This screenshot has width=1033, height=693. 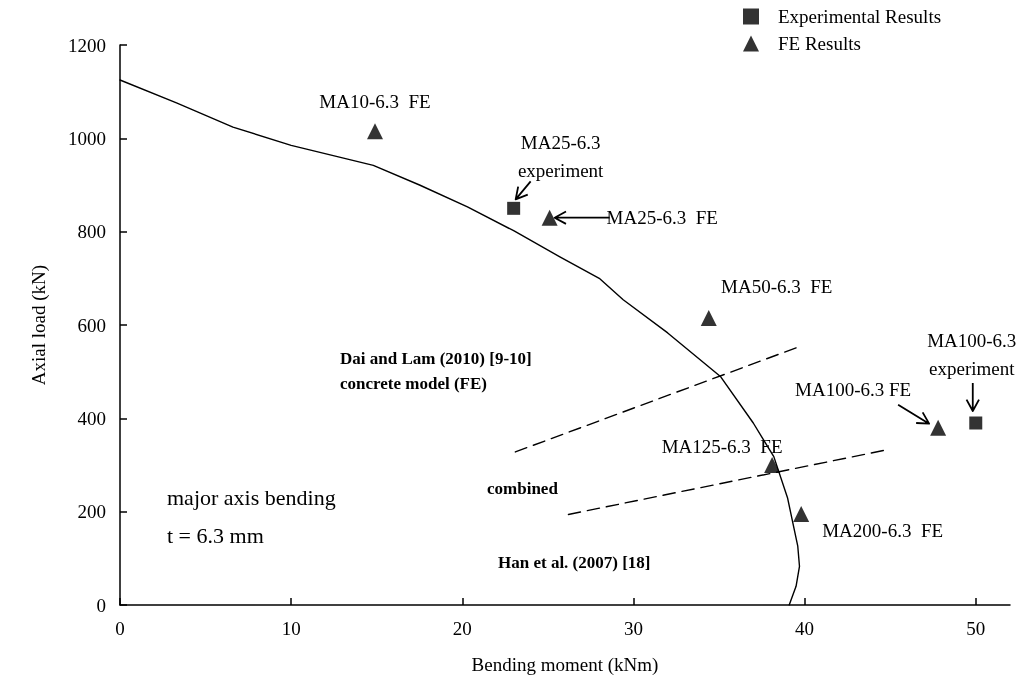 What do you see at coordinates (39, 325) in the screenshot?
I see `y-axis-title: Axial load (kN)` at bounding box center [39, 325].